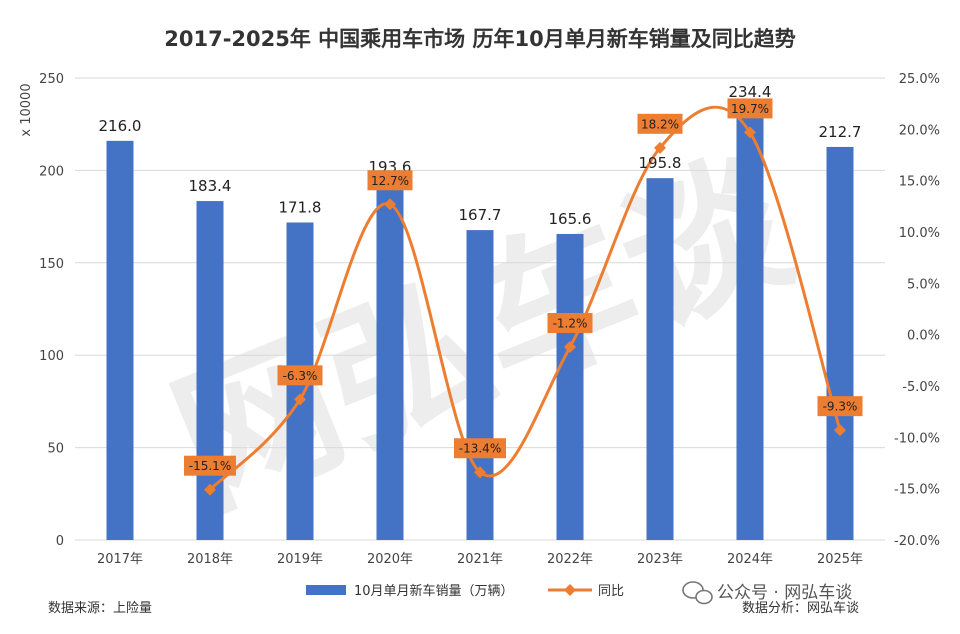  I want to click on x-tick-label: 2023年, so click(660, 559).